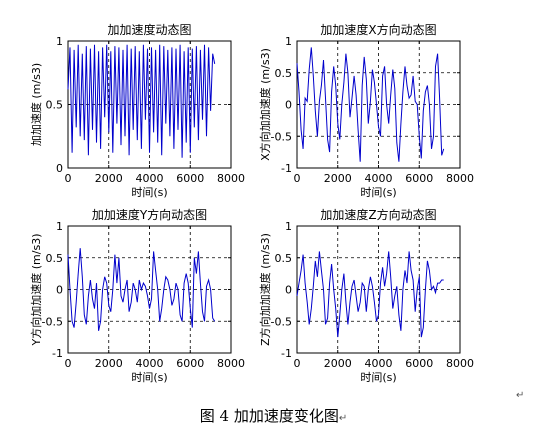 This screenshot has width=547, height=434. Describe the element at coordinates (378, 29) in the screenshot. I see `chart-title: 加加速度X方向动态图` at that location.